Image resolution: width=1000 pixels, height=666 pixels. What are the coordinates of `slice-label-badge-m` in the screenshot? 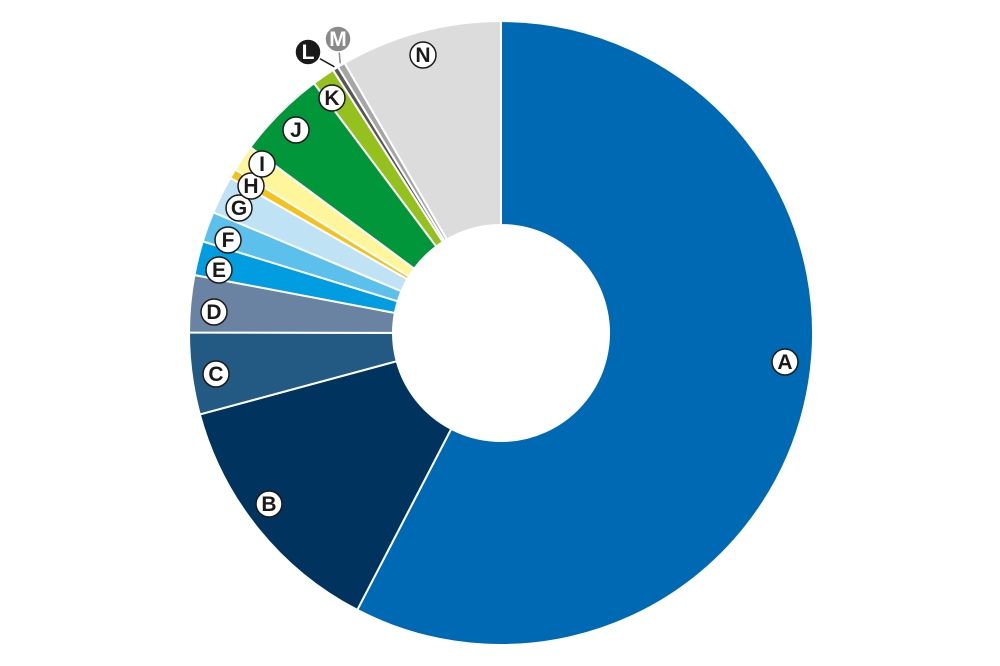 It's located at (338, 39).